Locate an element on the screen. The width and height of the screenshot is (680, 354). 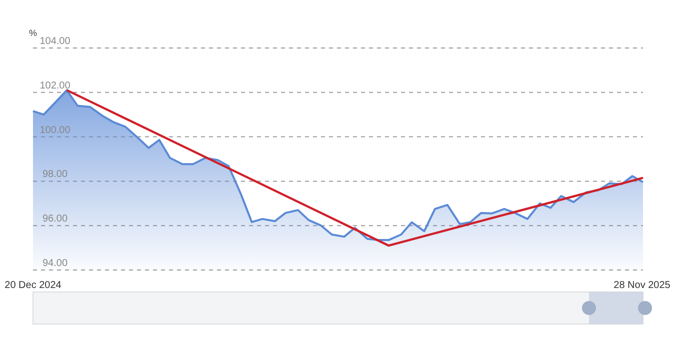
y-tick-label: 98.00 is located at coordinates (55, 174).